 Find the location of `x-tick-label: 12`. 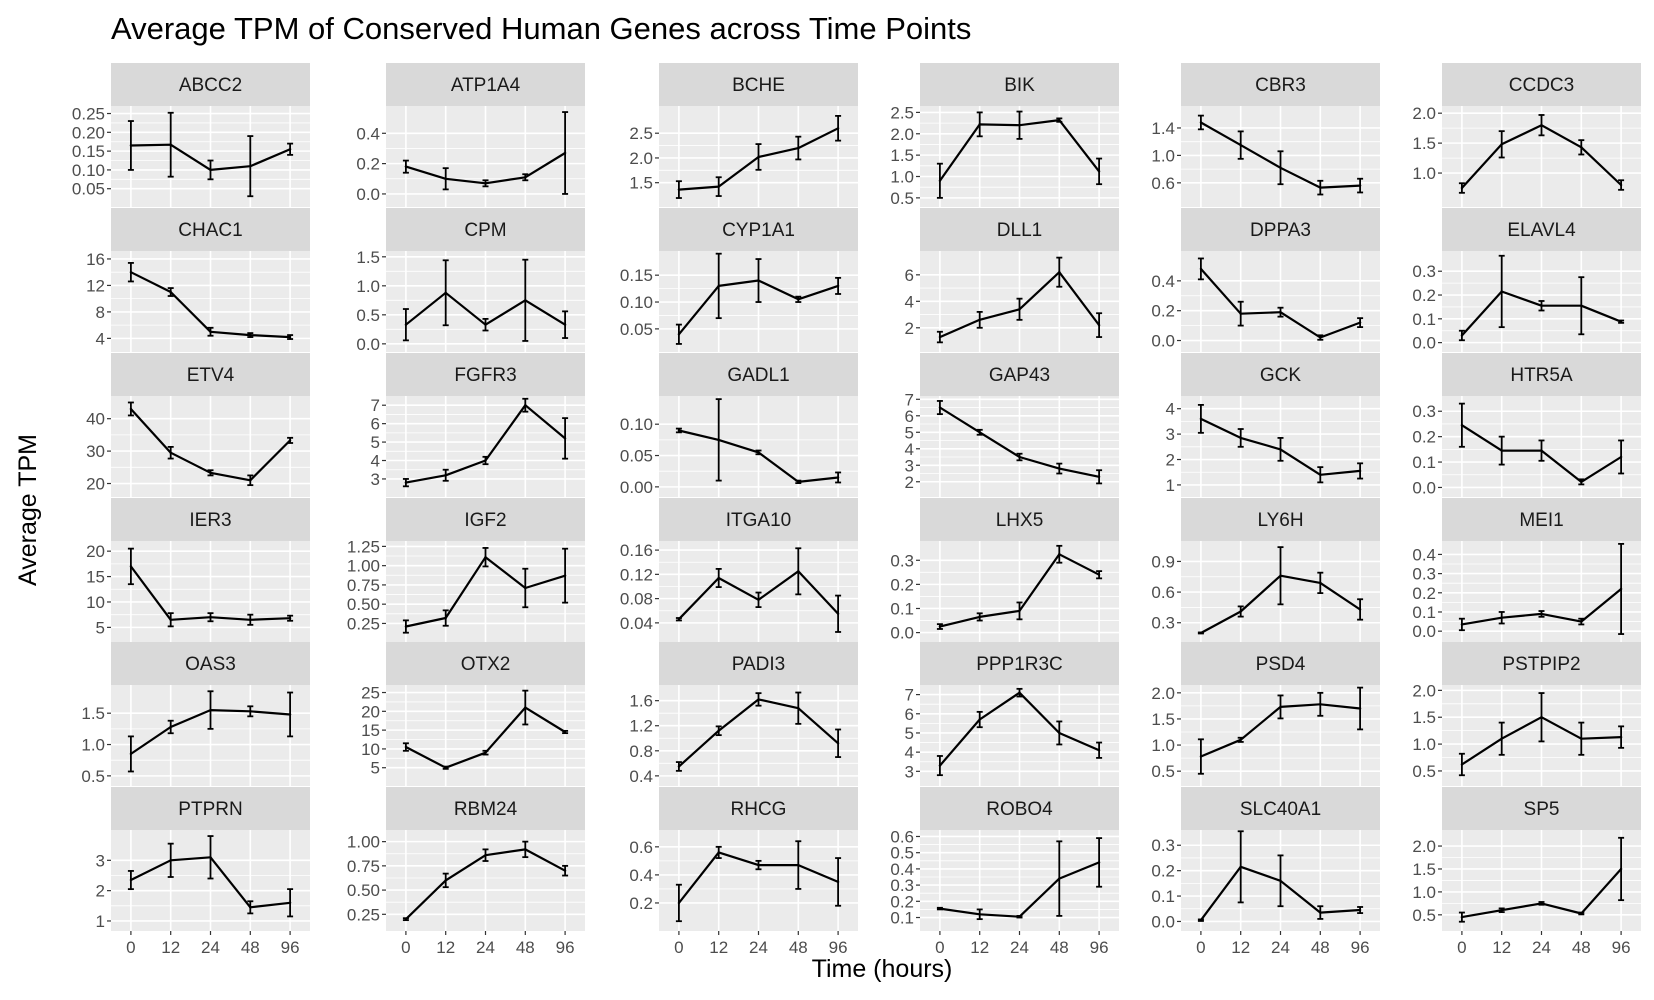

x-tick-label: 12 is located at coordinates (979, 947).